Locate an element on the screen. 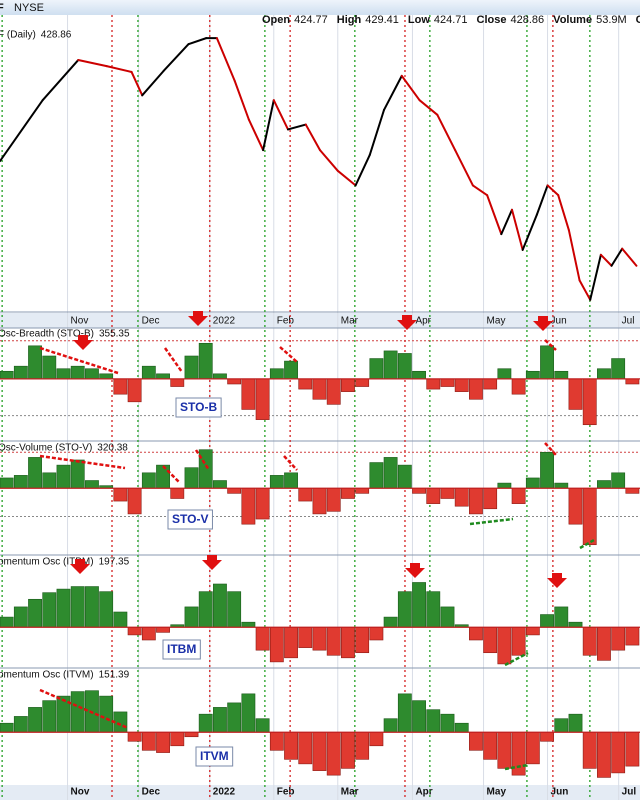 This screenshot has width=640, height=800. x-tick-label: Jul is located at coordinates (629, 792).